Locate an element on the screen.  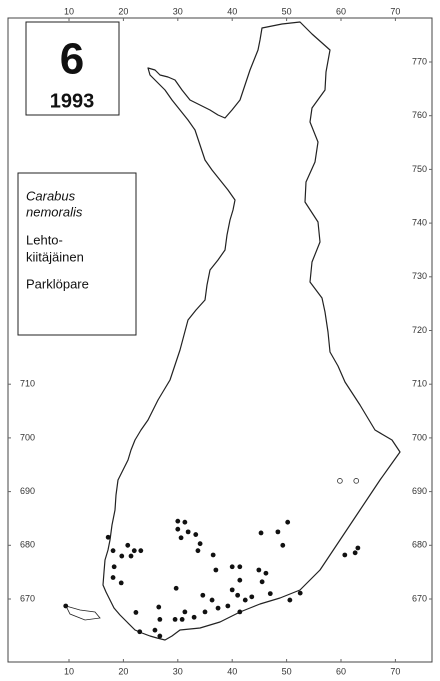
latin-name: Carabus is located at coordinates (51, 195).